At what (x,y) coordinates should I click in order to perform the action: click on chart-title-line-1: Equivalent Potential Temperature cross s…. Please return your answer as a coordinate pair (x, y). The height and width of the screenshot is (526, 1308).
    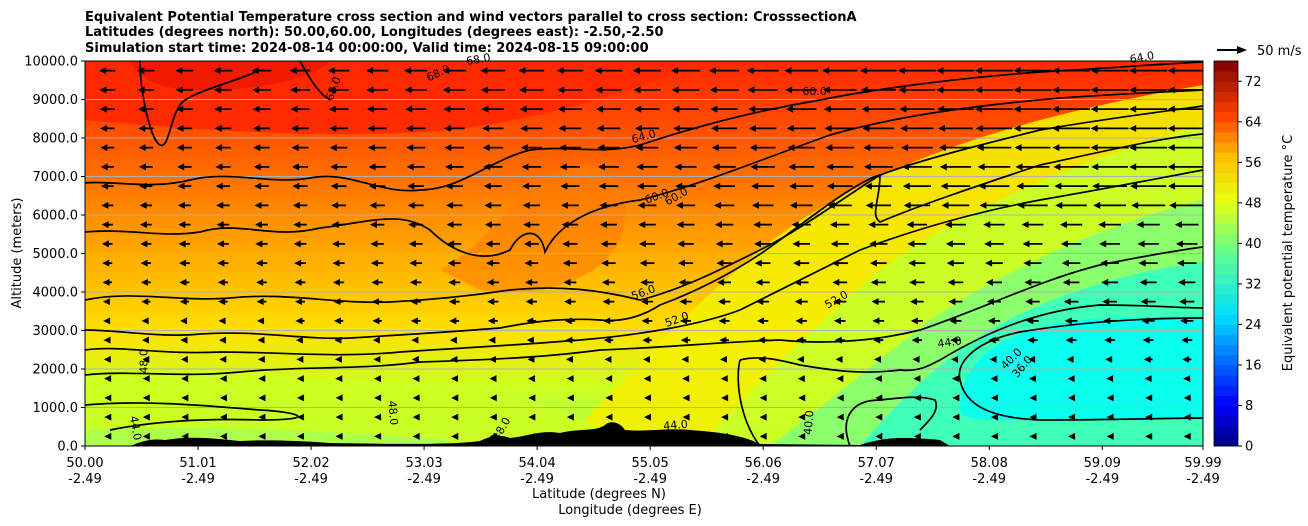
    Looking at the image, I should click on (471, 17).